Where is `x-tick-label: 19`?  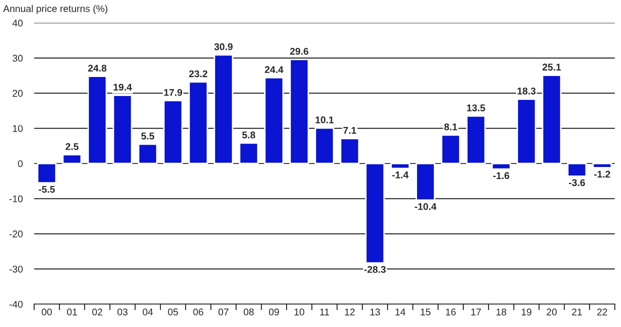
x-tick-label: 19 is located at coordinates (527, 312).